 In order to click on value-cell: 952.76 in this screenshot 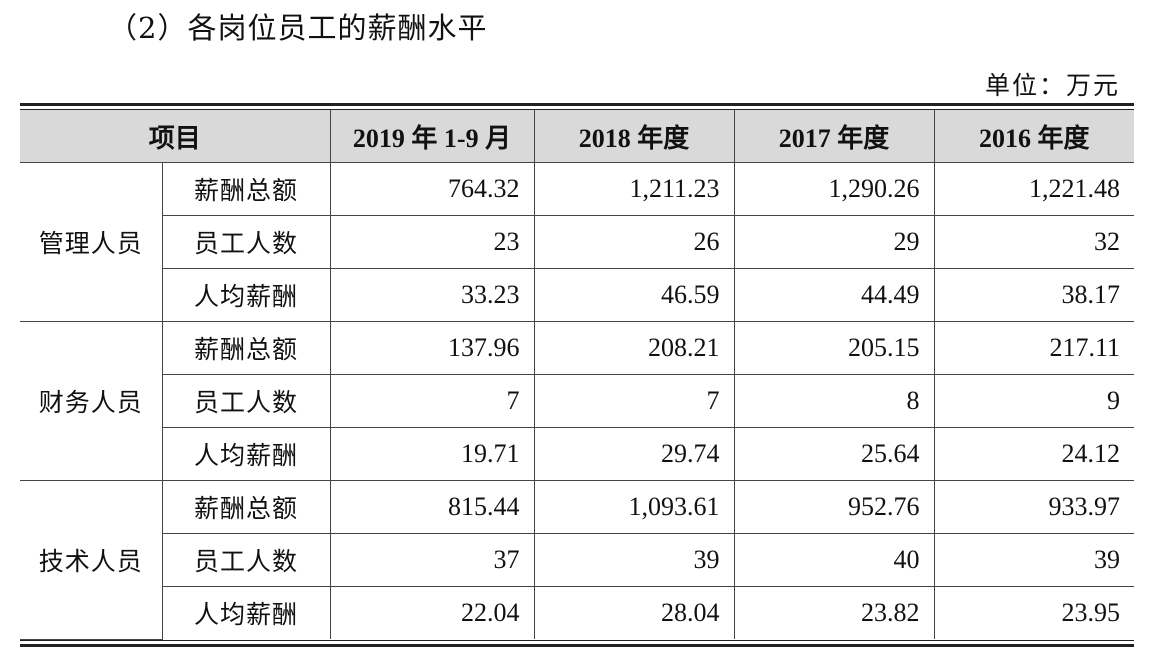, I will do `click(834, 507)`.